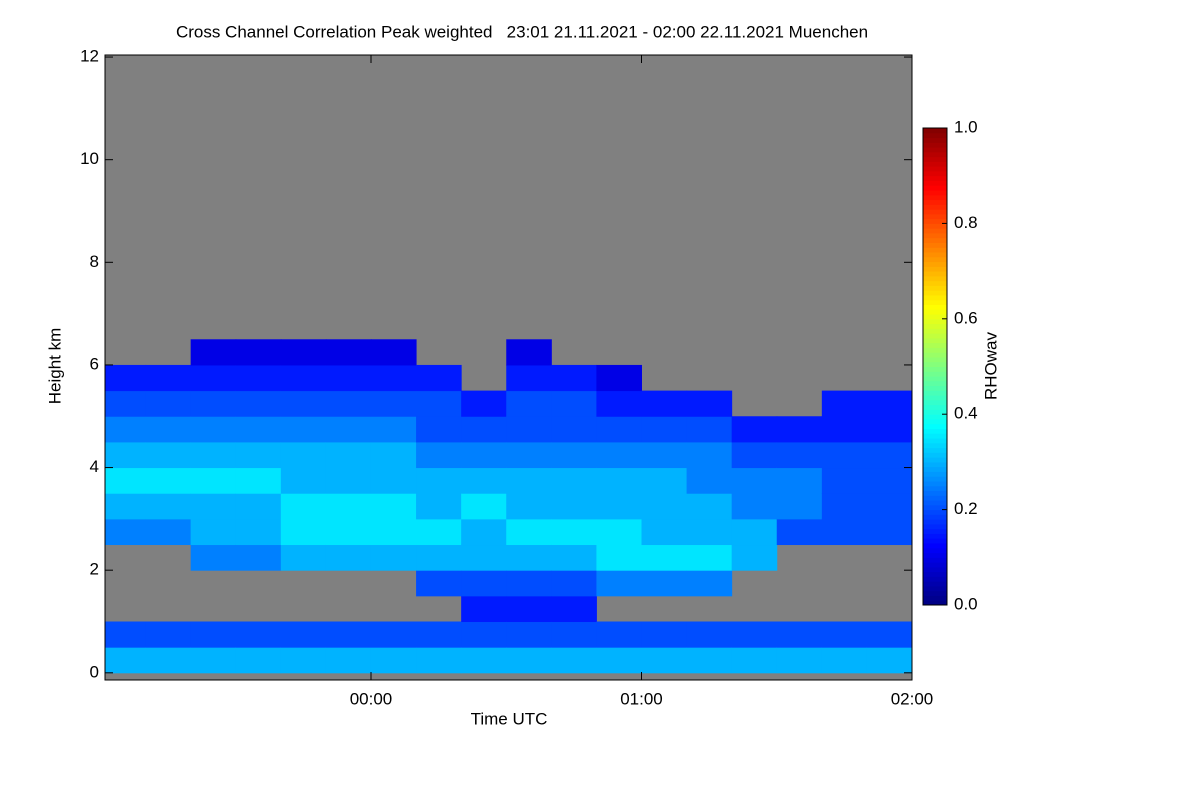 This screenshot has width=1200, height=800. What do you see at coordinates (94, 466) in the screenshot?
I see `y-tick-label: 4` at bounding box center [94, 466].